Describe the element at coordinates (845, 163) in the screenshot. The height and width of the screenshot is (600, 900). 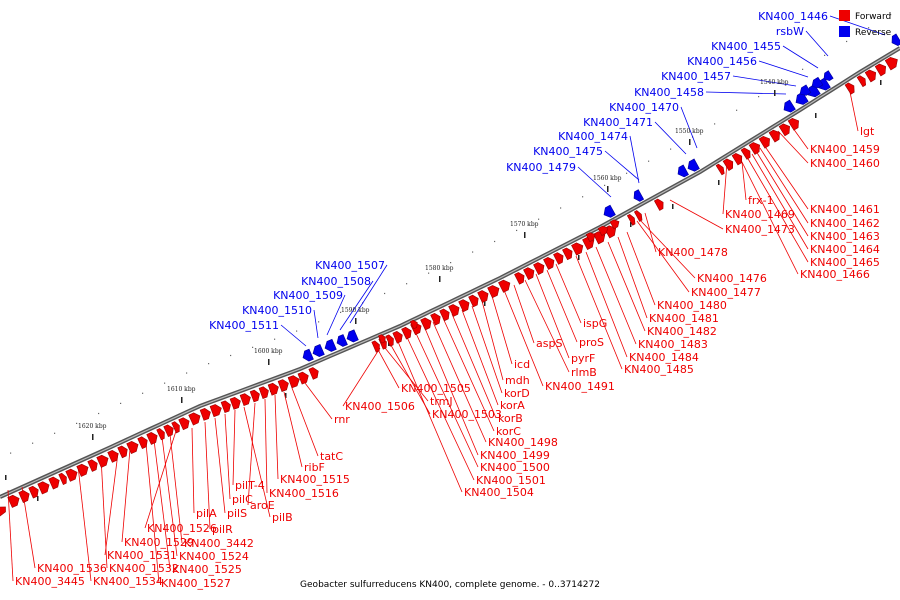
I see `gene-label: KN400_1460` at that location.